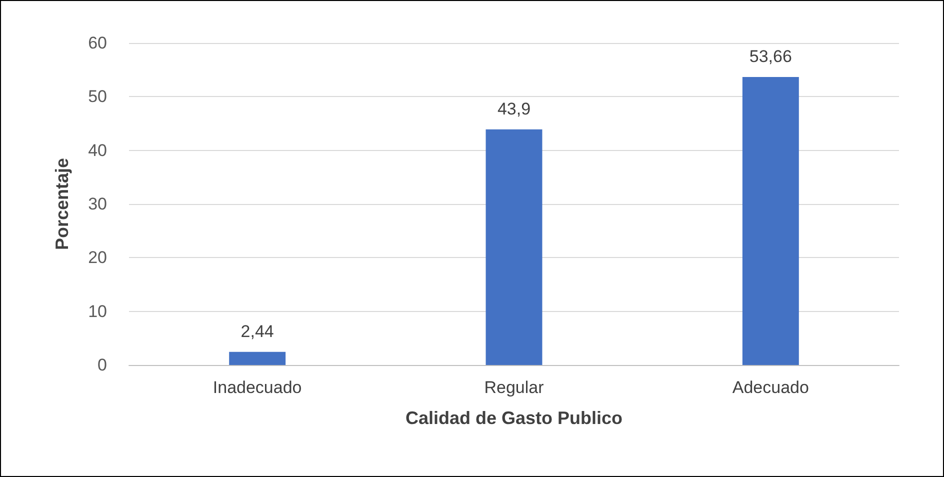 This screenshot has height=477, width=944. What do you see at coordinates (97, 150) in the screenshot?
I see `y-tick-label: 40` at bounding box center [97, 150].